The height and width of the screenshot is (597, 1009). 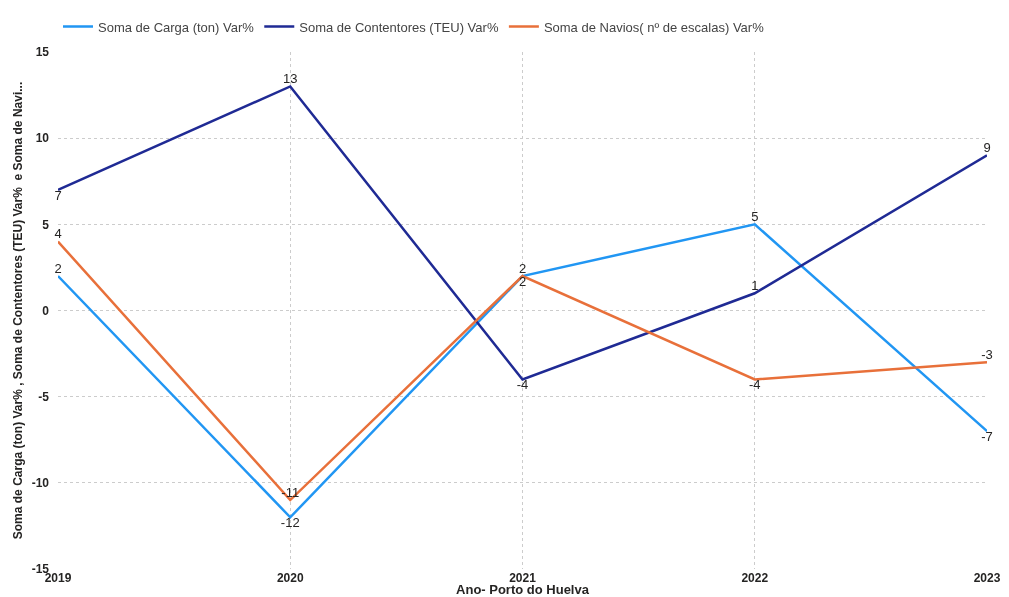 What do you see at coordinates (755, 286) in the screenshot?
I see `data-label: 1` at bounding box center [755, 286].